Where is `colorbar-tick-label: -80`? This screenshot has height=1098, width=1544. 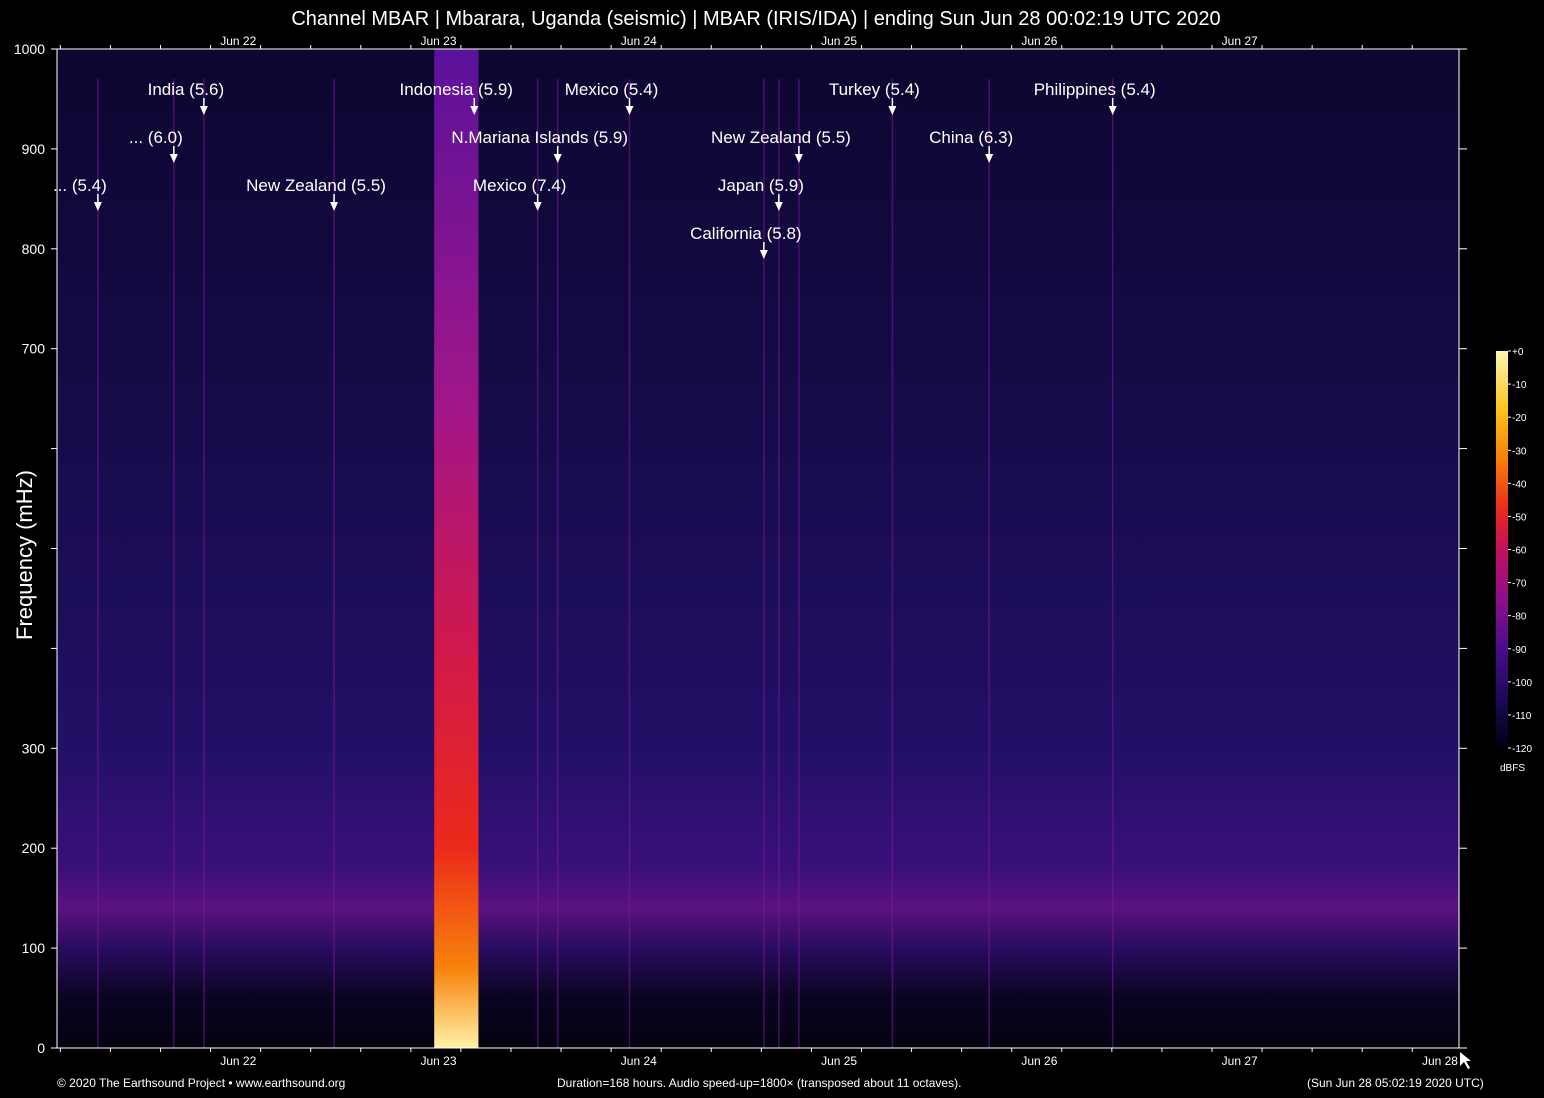 colorbar-tick-label: -80 is located at coordinates (1519, 617).